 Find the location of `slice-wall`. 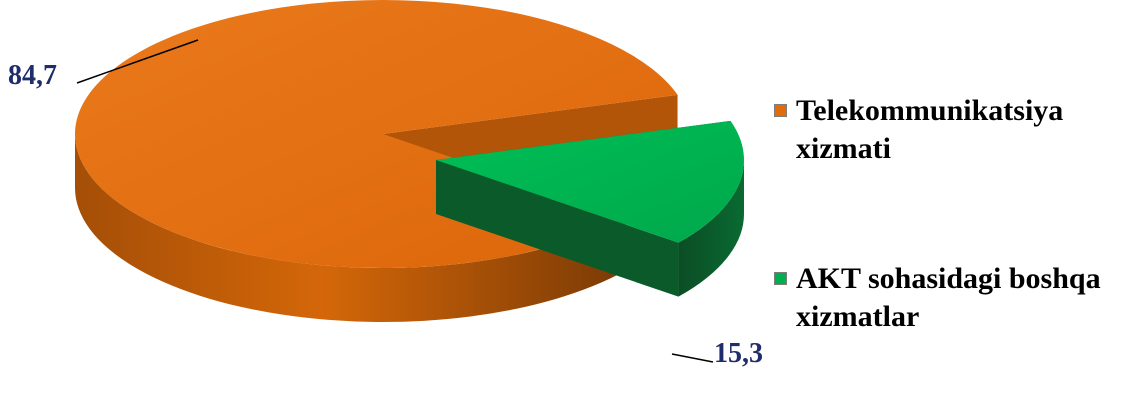

slice-wall is located at coordinates (557, 228).